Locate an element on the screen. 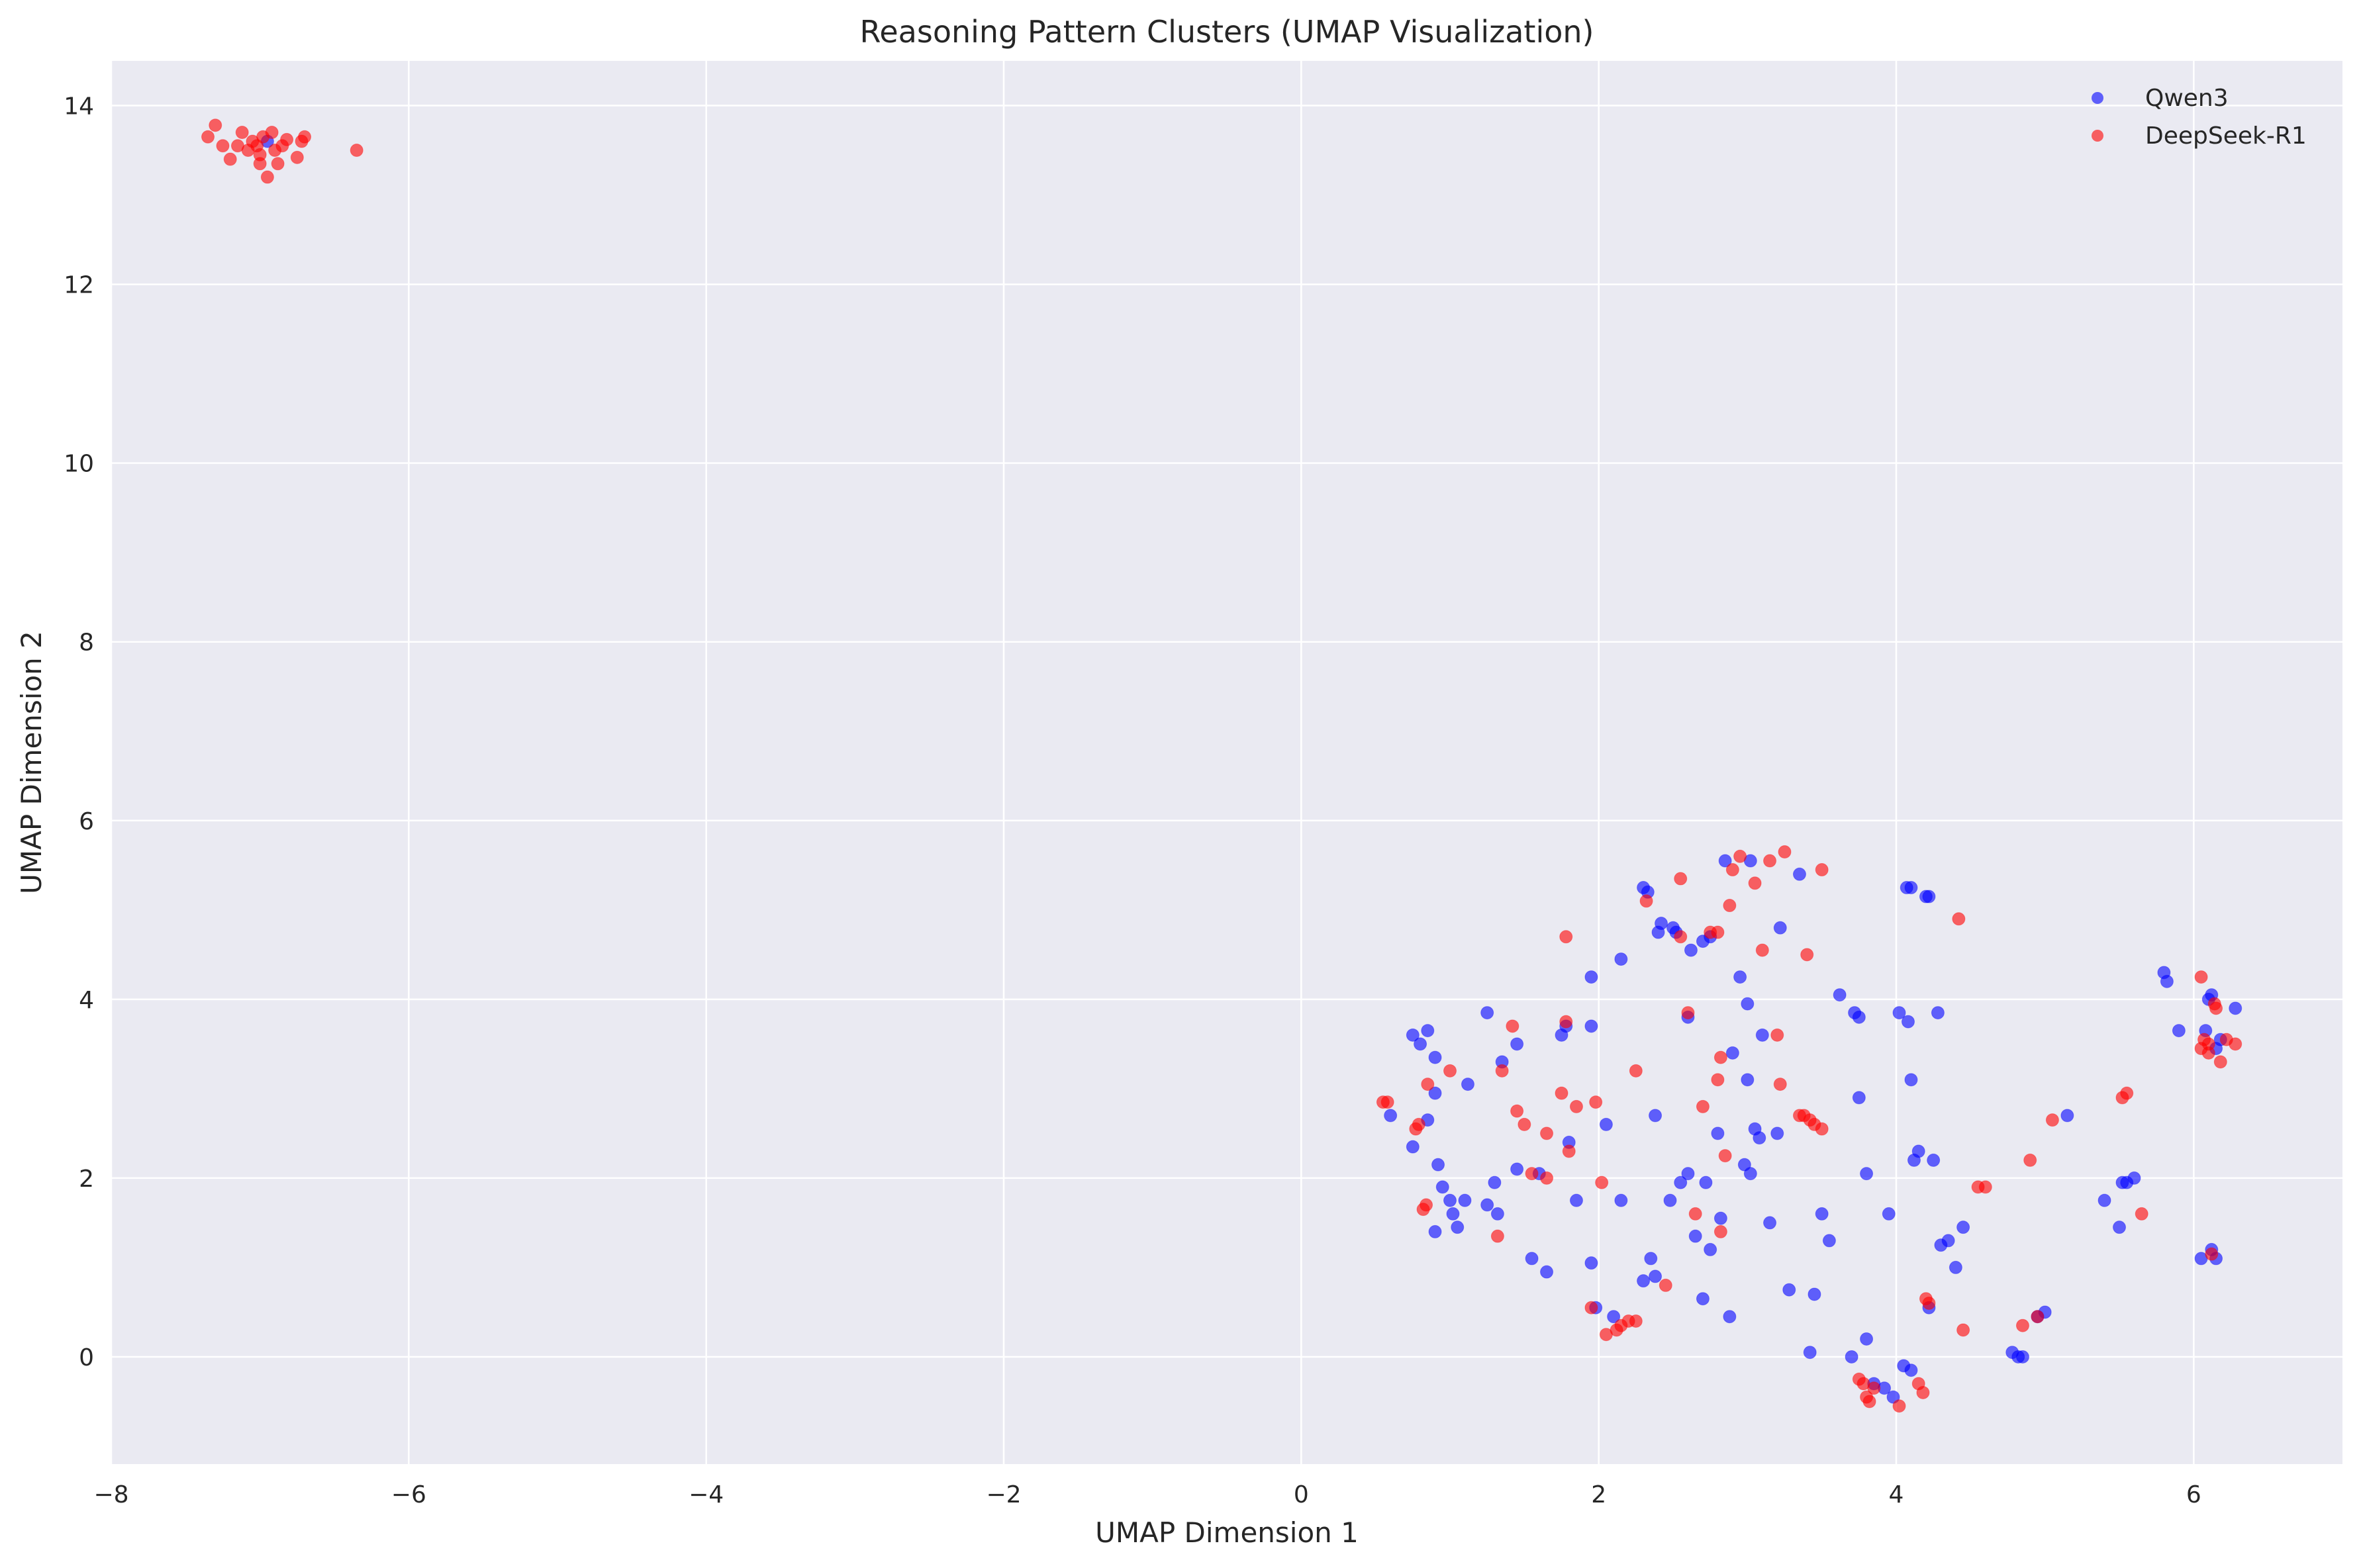 This screenshot has width=2363, height=1568. y-tick-label: 6 is located at coordinates (86, 821).